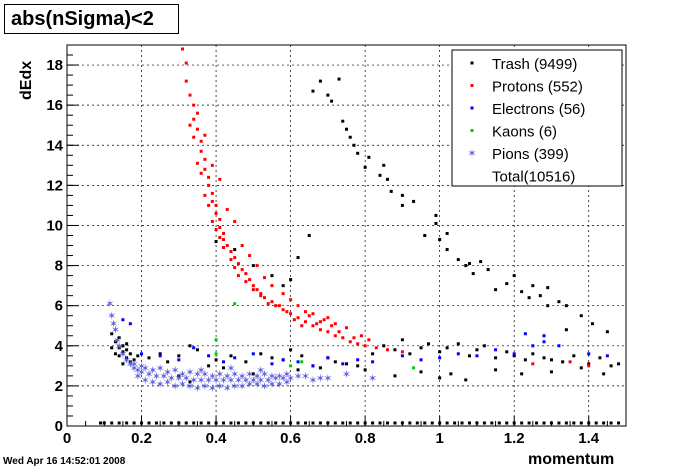 This screenshot has height=471, width=676. What do you see at coordinates (54, 225) in the screenshot?
I see `y-tick-label: 10` at bounding box center [54, 225].